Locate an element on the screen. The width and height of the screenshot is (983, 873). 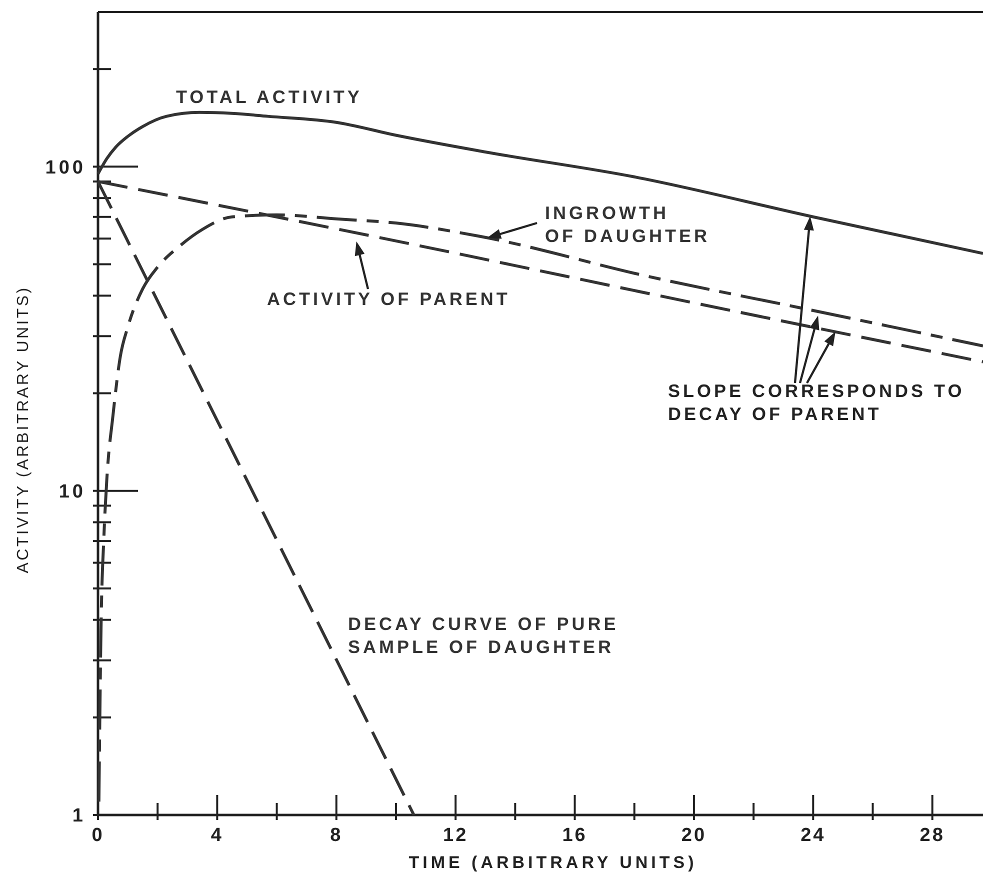
x-tick-label: 0 is located at coordinates (98, 835).